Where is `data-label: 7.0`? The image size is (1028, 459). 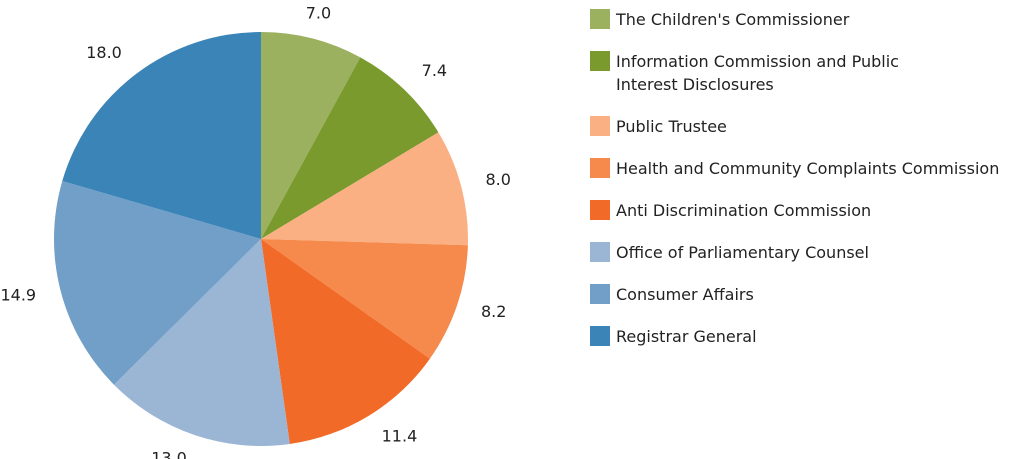
data-label: 7.0 is located at coordinates (318, 13).